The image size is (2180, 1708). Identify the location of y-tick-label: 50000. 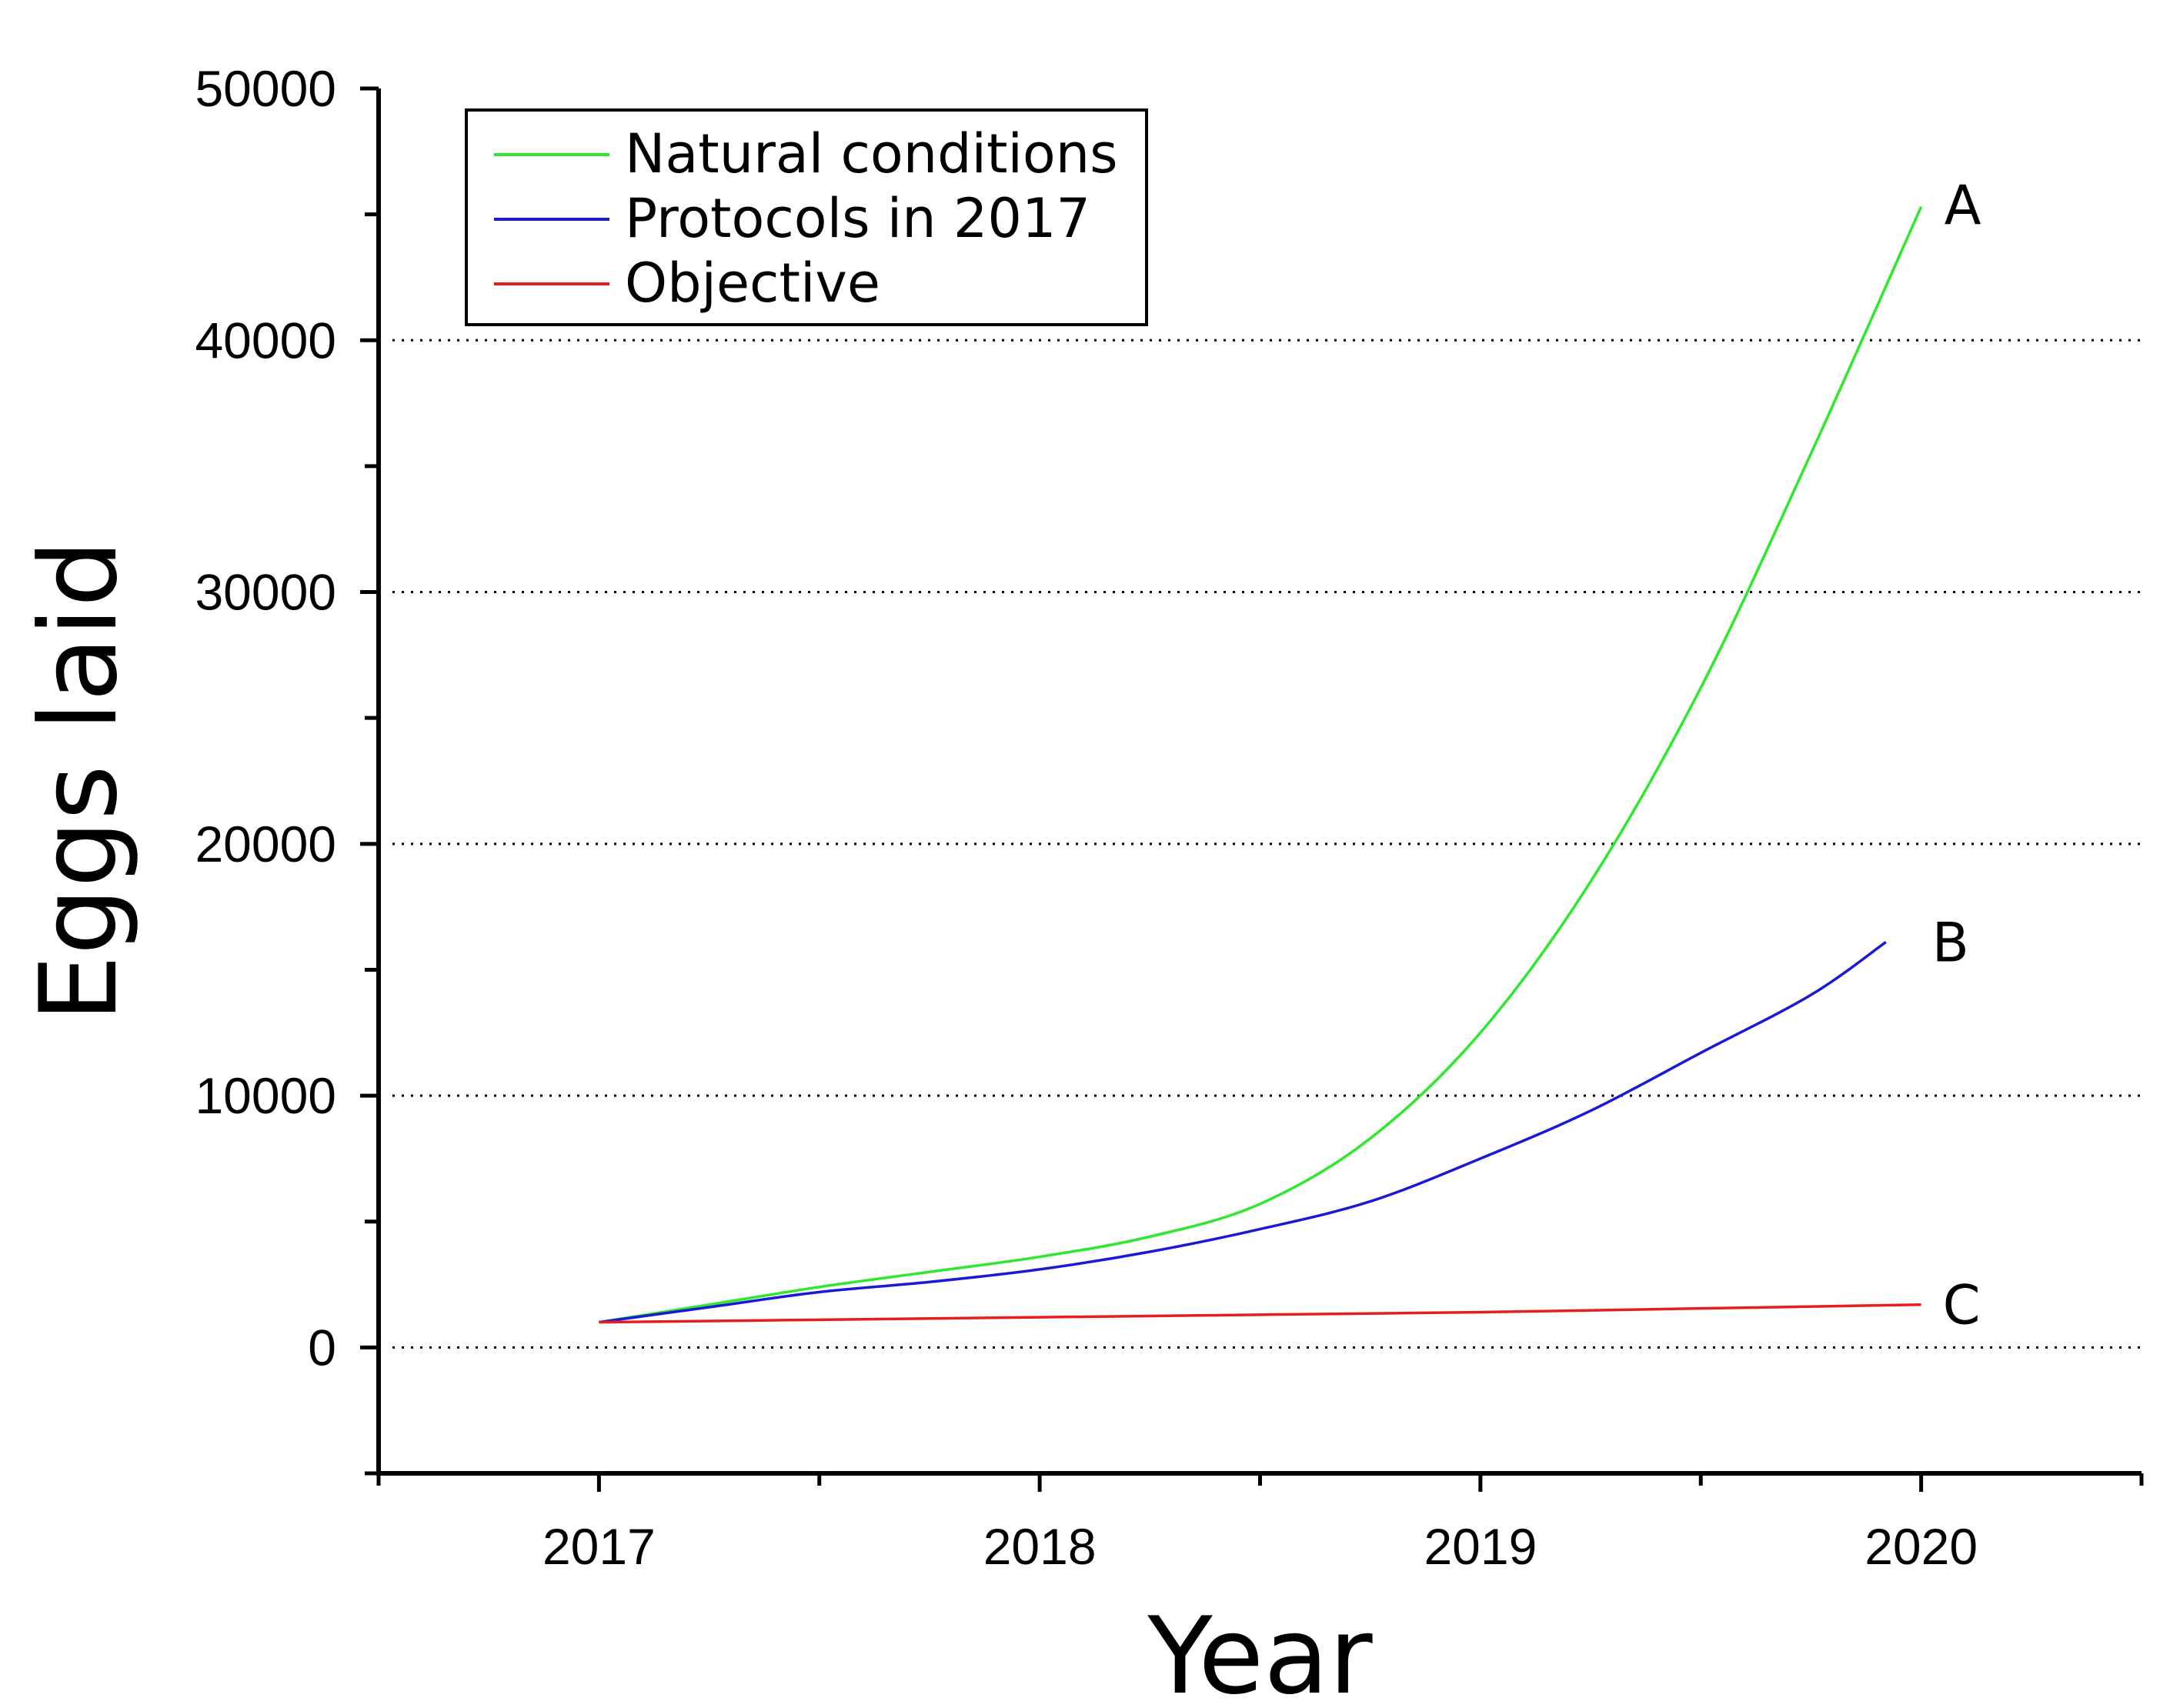
(265, 89).